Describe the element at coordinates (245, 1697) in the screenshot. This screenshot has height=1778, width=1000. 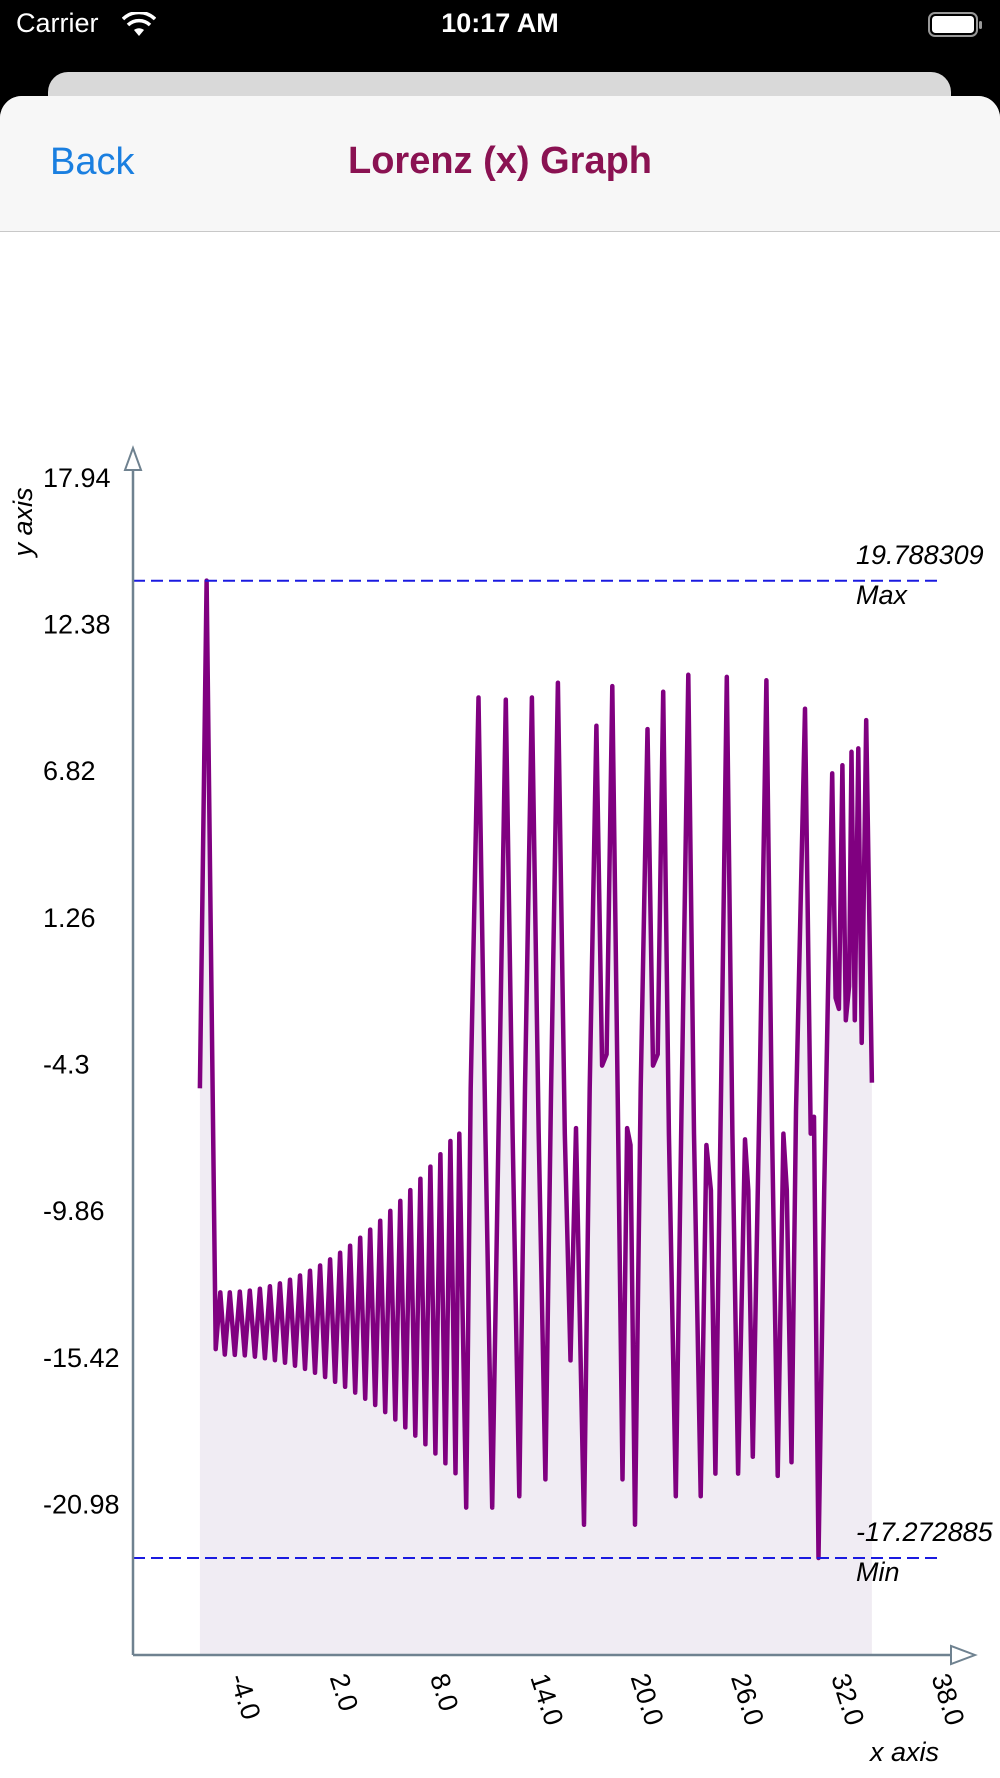
I see `x-tick-label: -4.0` at that location.